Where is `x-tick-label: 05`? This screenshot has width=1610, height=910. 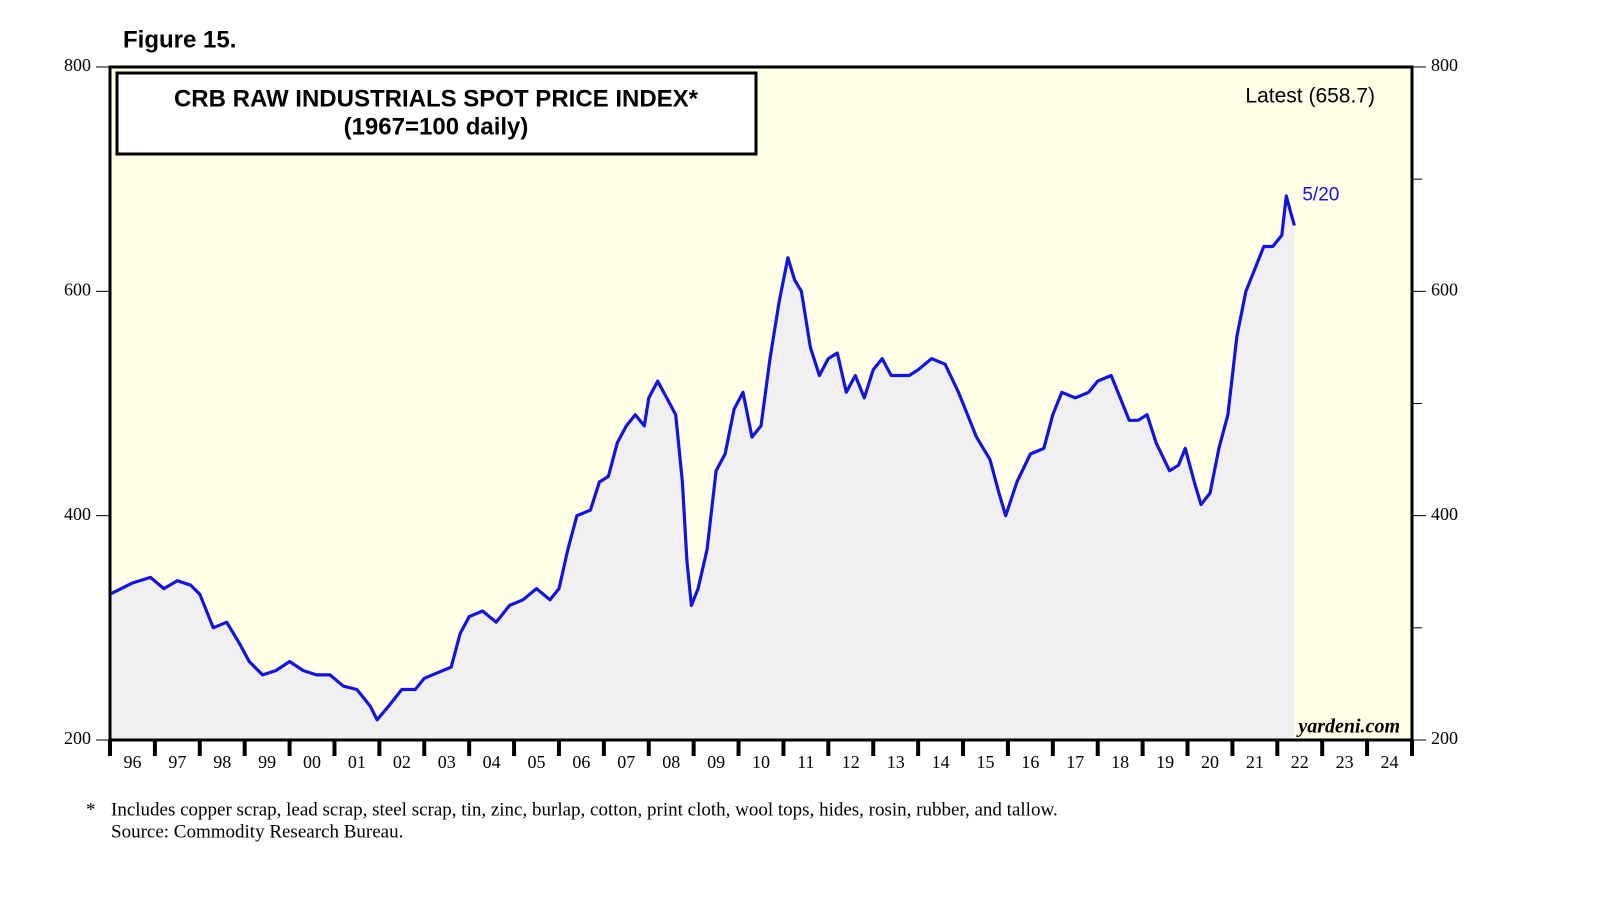 x-tick-label: 05 is located at coordinates (537, 762).